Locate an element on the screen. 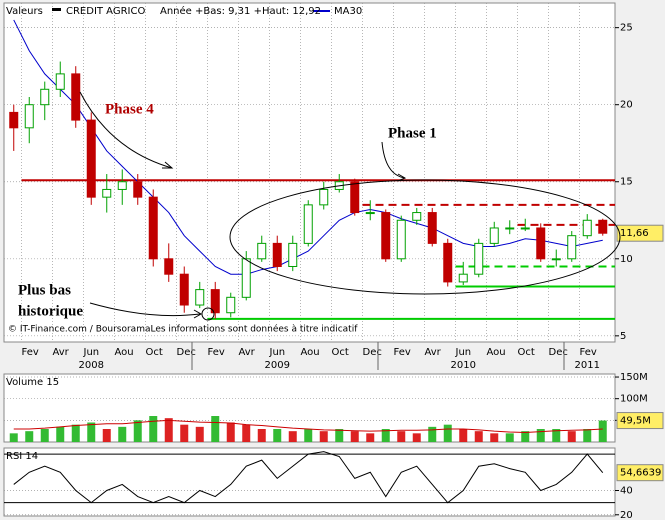 The height and width of the screenshot is (520, 665). year-label: 2010 is located at coordinates (463, 365).